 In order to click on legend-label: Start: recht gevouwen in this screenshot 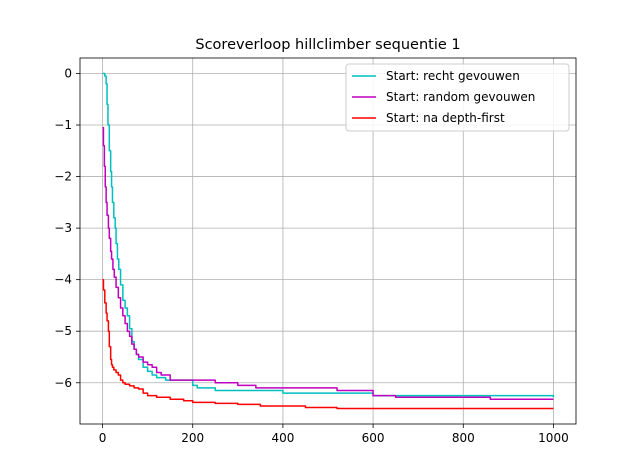, I will do `click(453, 76)`.